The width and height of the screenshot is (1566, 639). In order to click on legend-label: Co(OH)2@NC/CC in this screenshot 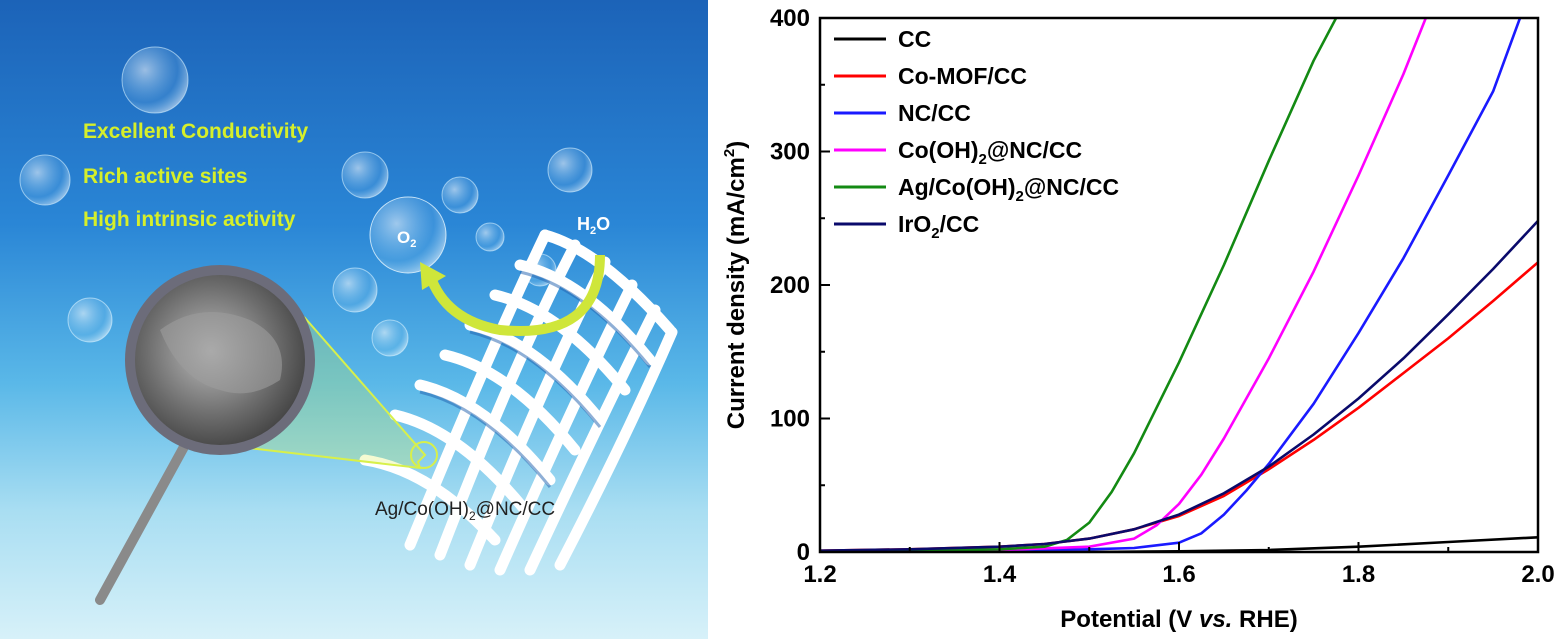, I will do `click(990, 152)`.